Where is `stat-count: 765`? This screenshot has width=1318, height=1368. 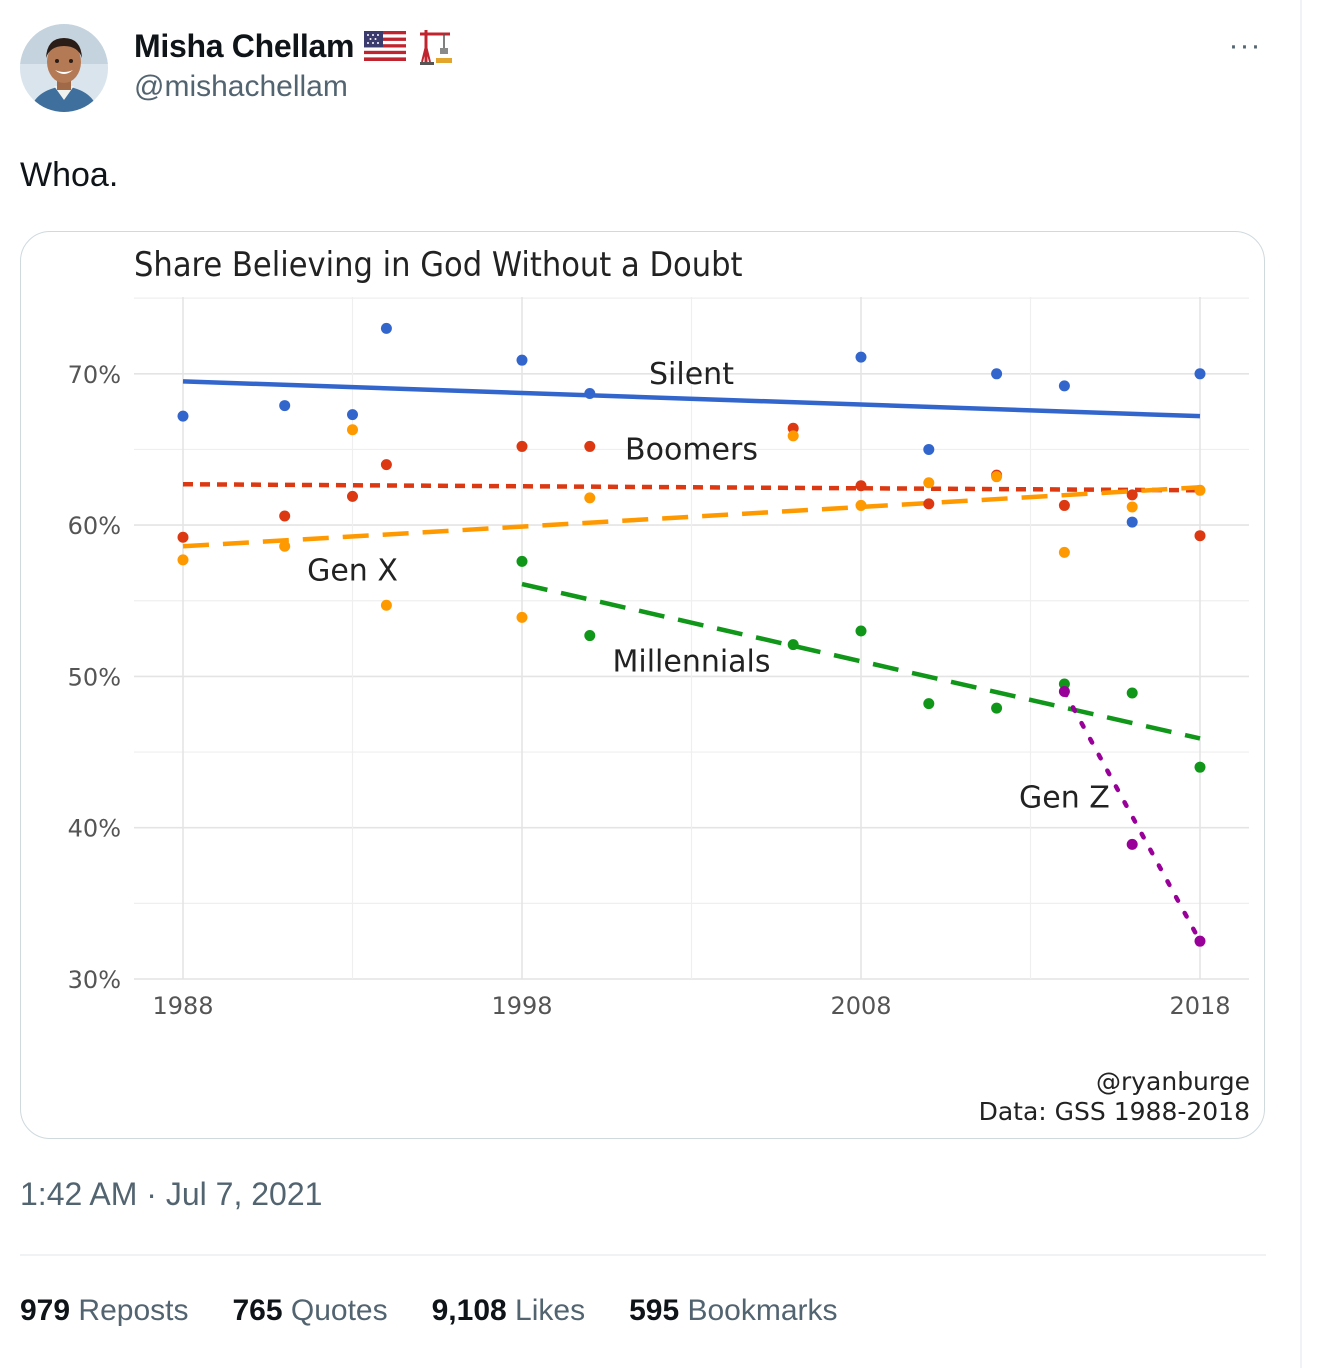
stat-count: 765 is located at coordinates (257, 1310).